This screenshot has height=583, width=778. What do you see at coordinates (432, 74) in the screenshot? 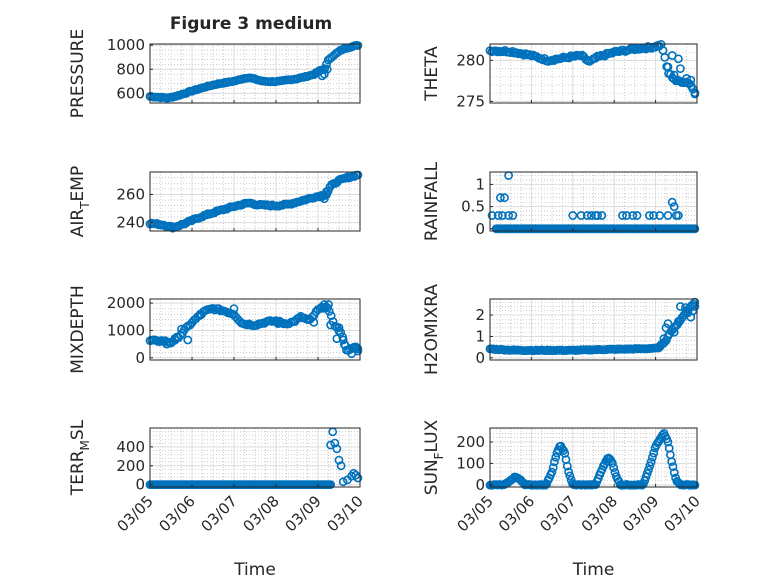
I see `theta-ylabel: THETA` at bounding box center [432, 74].